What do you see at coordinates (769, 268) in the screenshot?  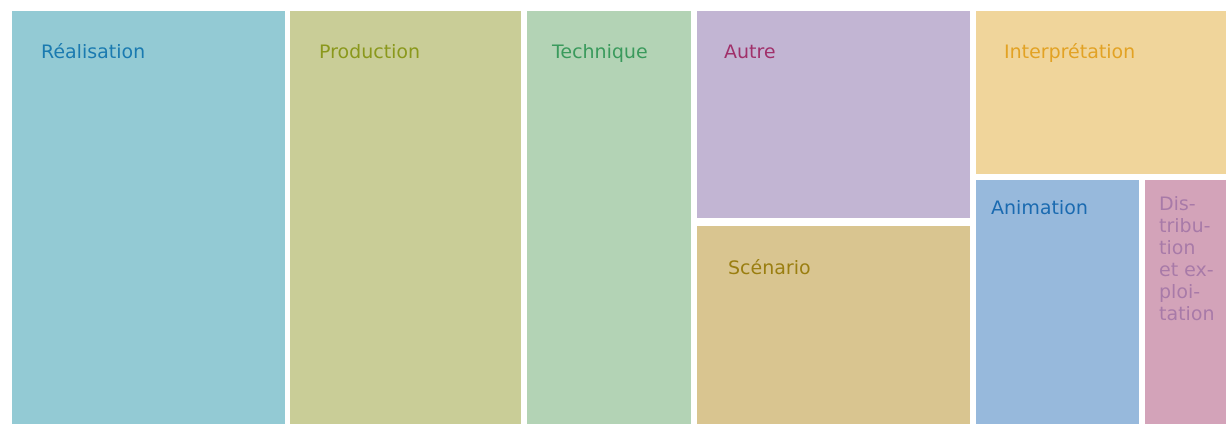 I see `tile-label: Scénario` at bounding box center [769, 268].